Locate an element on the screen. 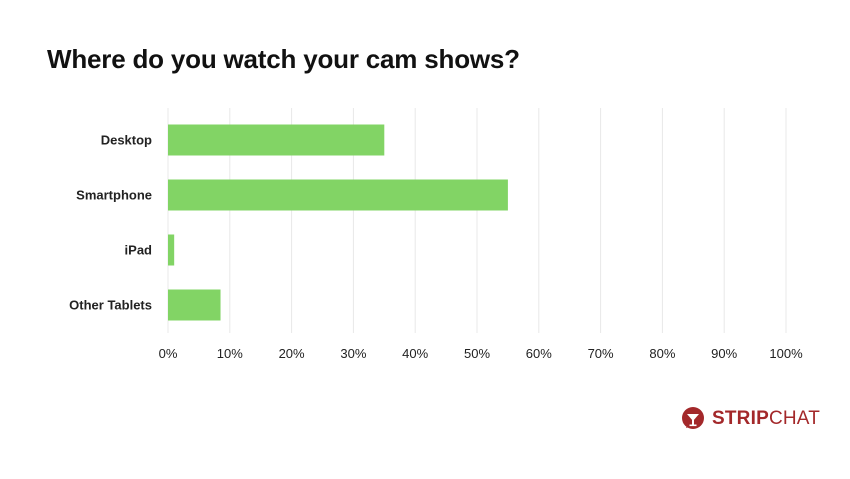  x-tick-label: 90% is located at coordinates (724, 353).